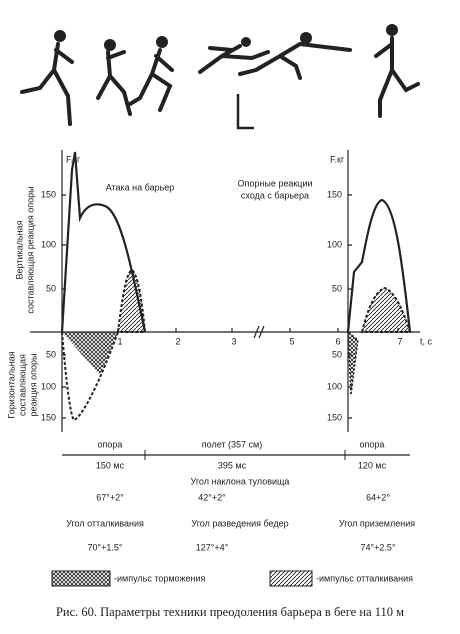  What do you see at coordinates (399, 341) in the screenshot?
I see `x-tick-label: 7` at bounding box center [399, 341].